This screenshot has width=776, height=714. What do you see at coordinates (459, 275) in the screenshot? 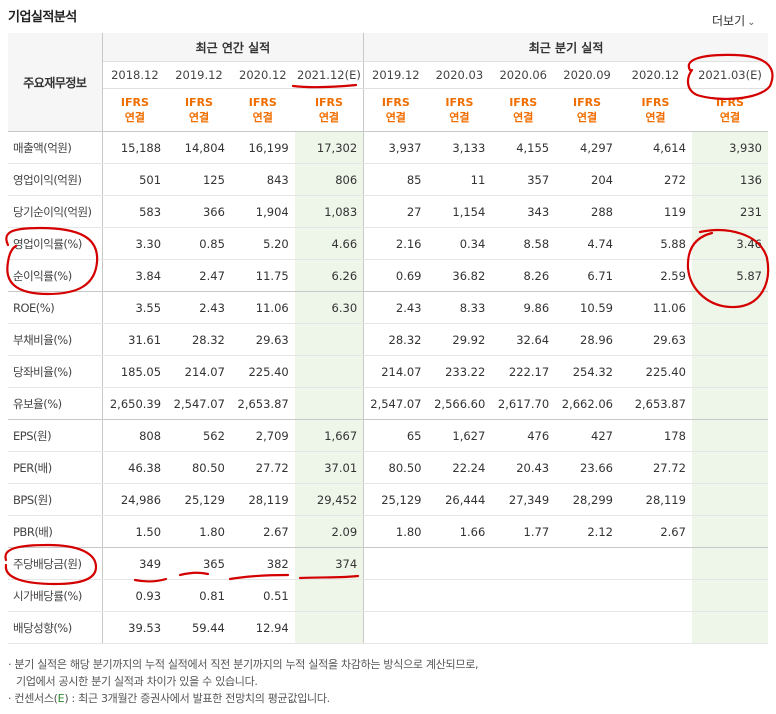
I see `table-cell: 36.82` at bounding box center [459, 275].